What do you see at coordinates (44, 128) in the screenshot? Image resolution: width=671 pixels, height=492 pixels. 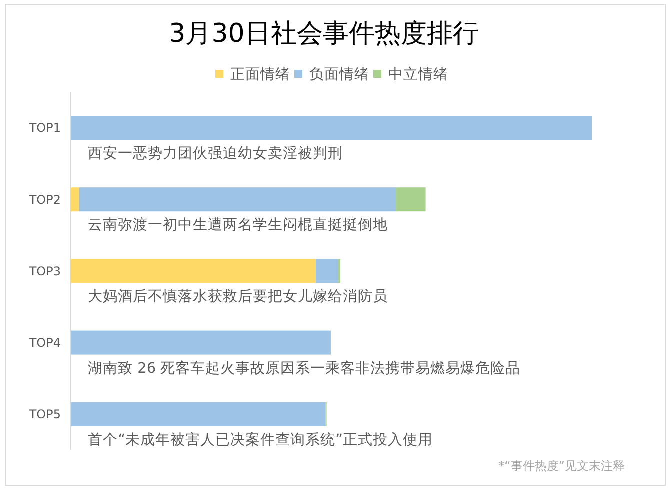 I see `y-tick-label: TOP1` at bounding box center [44, 128].